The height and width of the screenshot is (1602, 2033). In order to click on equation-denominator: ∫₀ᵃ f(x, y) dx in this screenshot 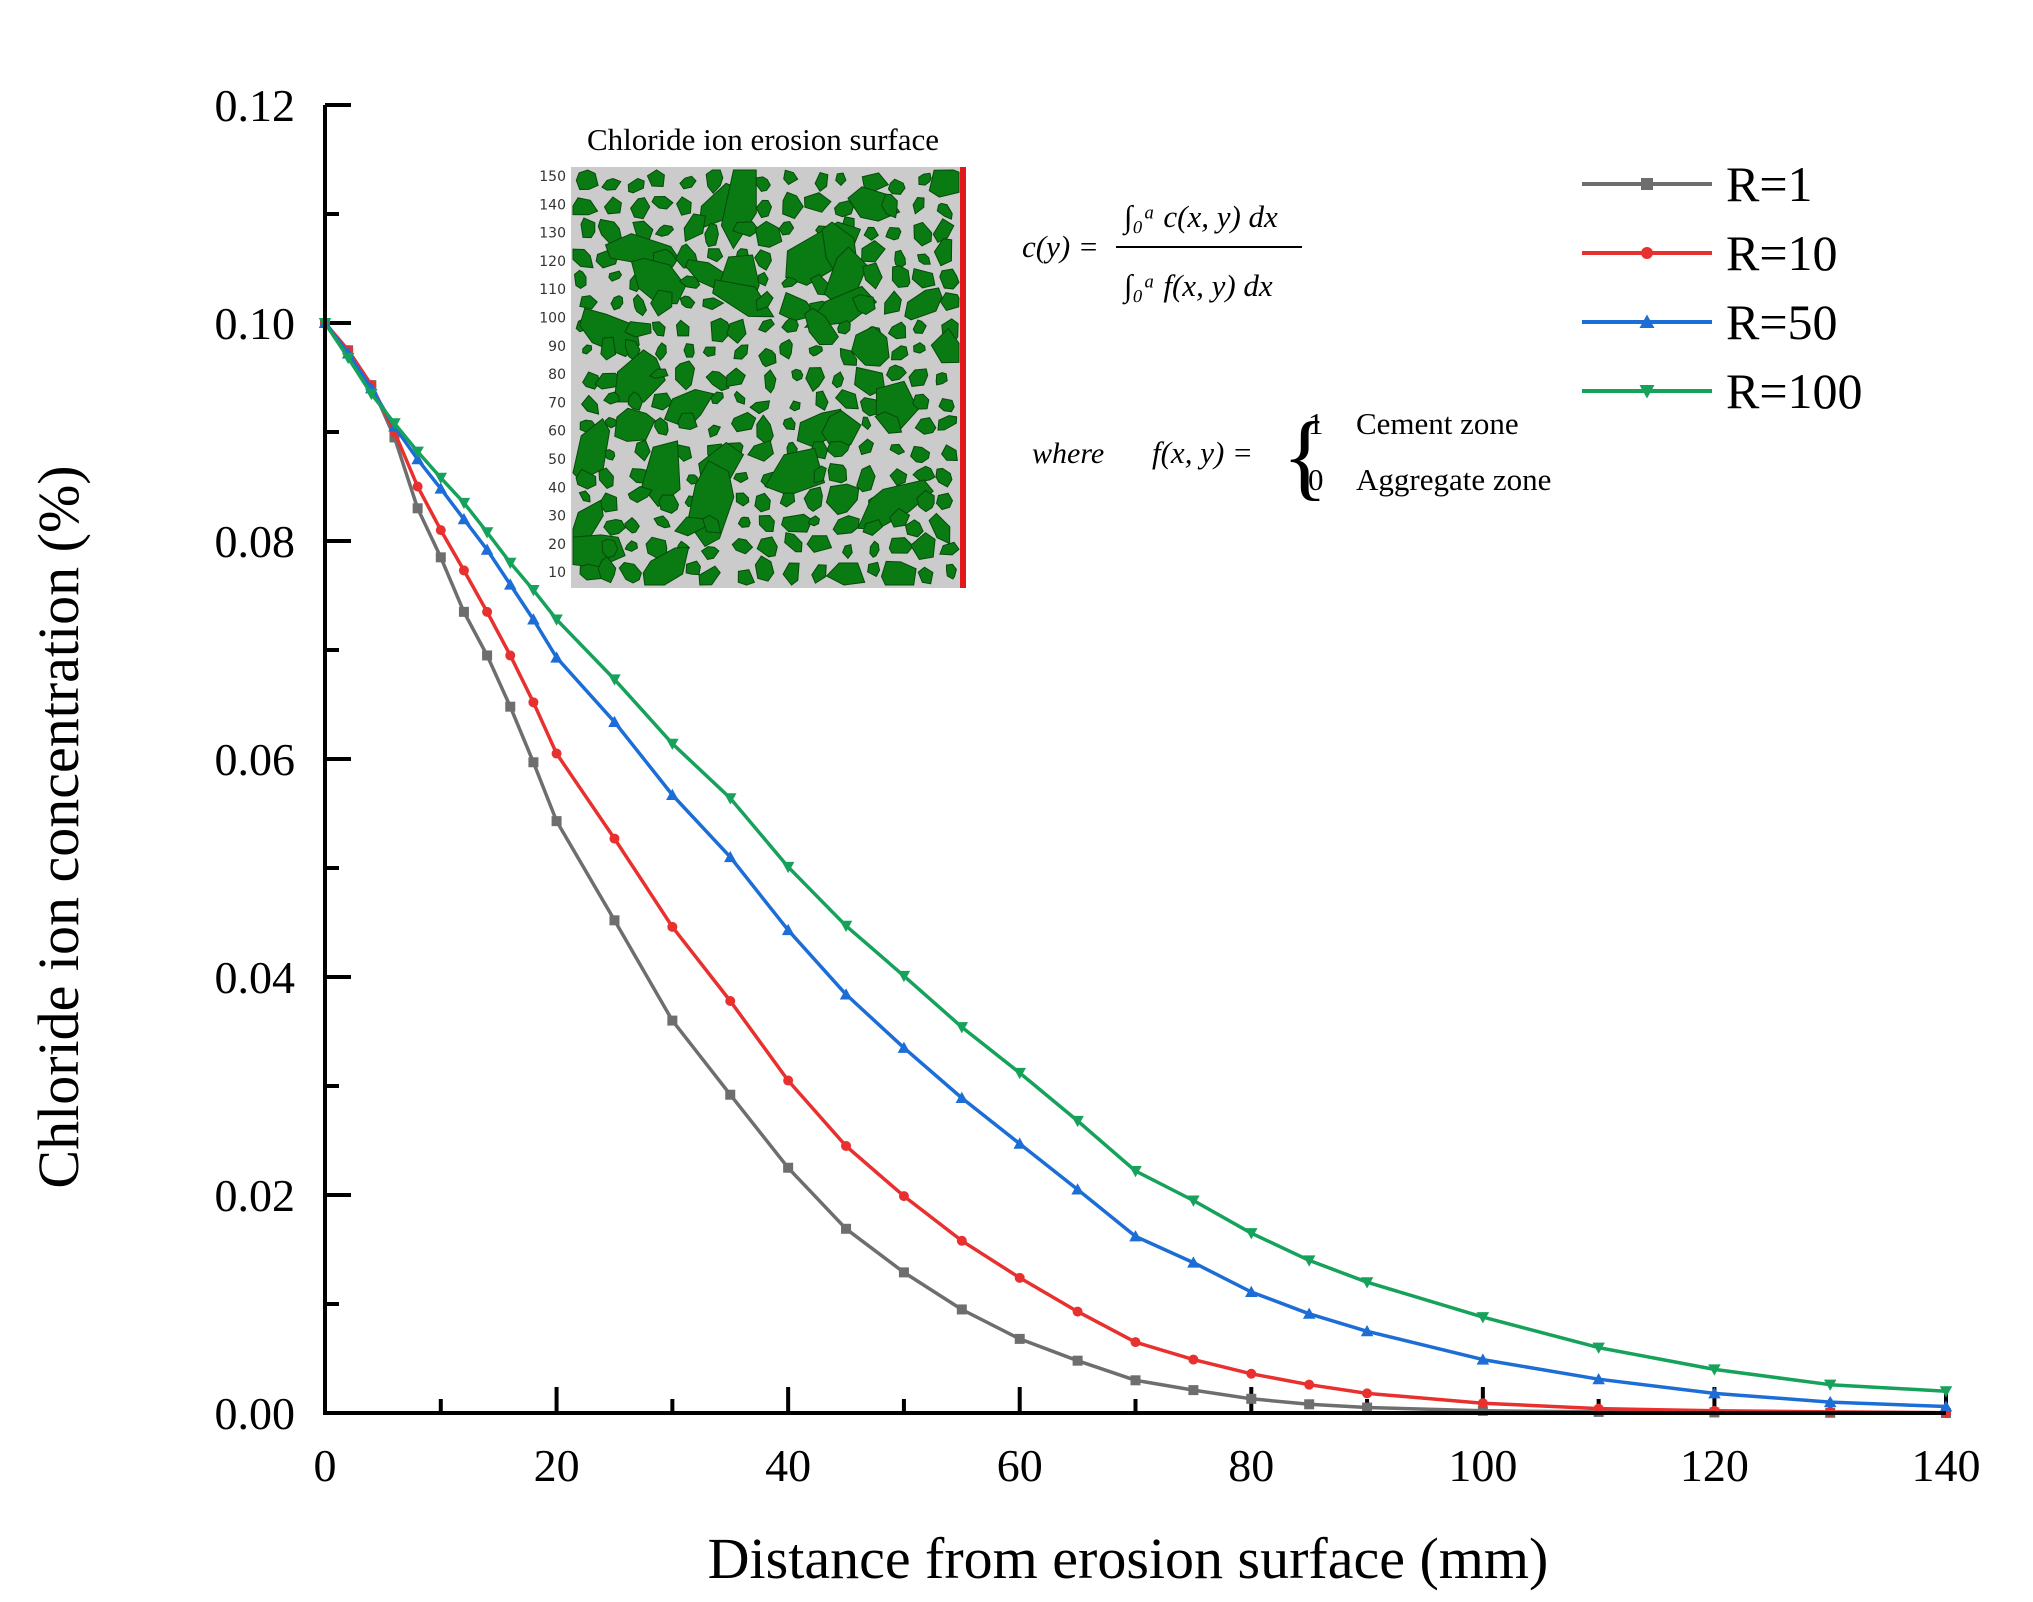, I will do `click(1197, 286)`.